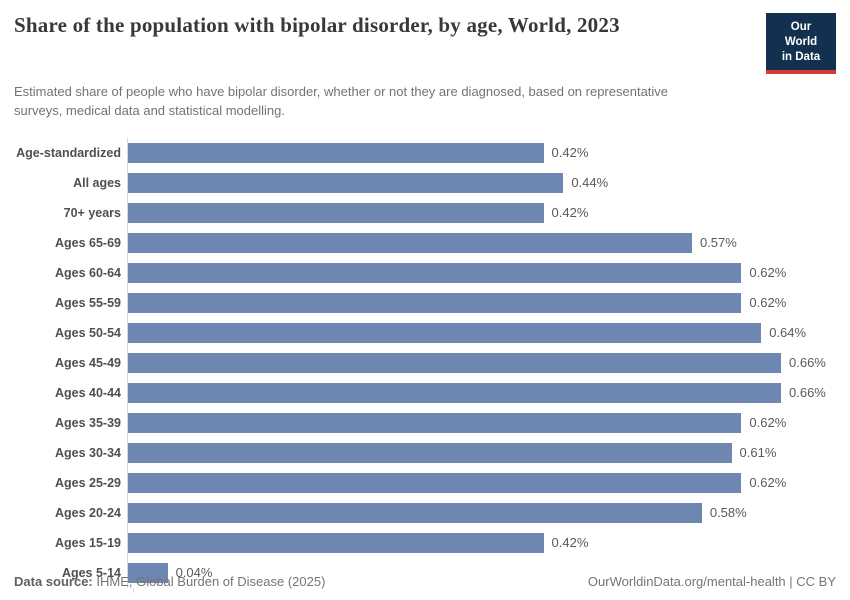  What do you see at coordinates (87, 362) in the screenshot?
I see `category-label: Ages 45-49` at bounding box center [87, 362].